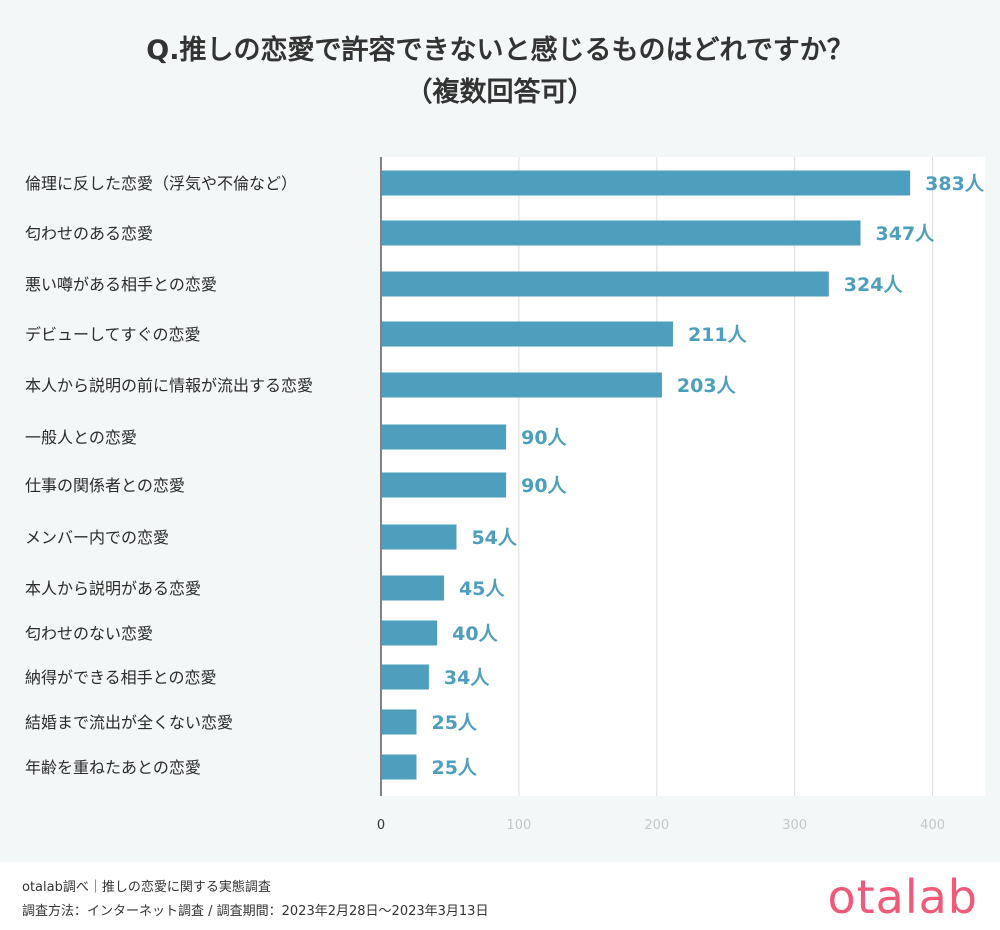 This screenshot has width=1000, height=930. What do you see at coordinates (129, 722) in the screenshot?
I see `category-label: 結婚まで流出が全くない恋愛` at bounding box center [129, 722].